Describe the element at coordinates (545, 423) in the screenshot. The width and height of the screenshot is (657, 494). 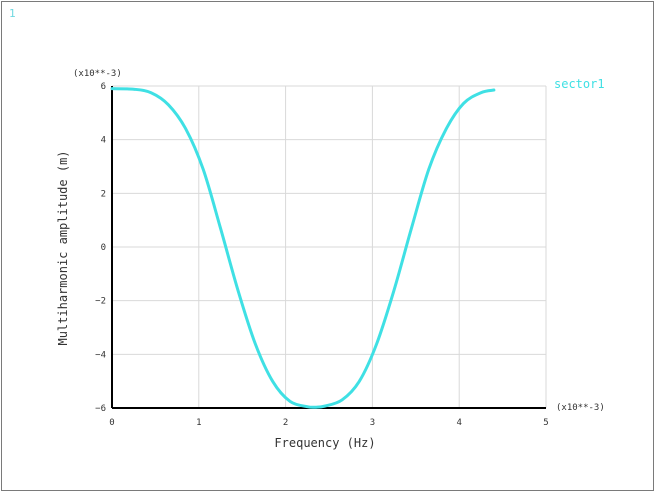
I see `x-tick-label: 5` at that location.